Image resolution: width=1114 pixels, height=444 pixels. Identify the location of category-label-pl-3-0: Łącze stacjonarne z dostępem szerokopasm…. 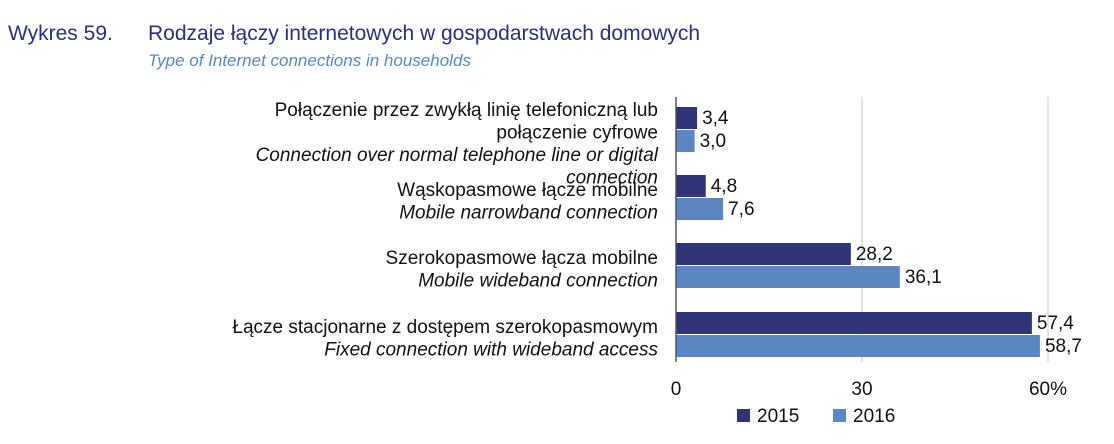
(445, 327).